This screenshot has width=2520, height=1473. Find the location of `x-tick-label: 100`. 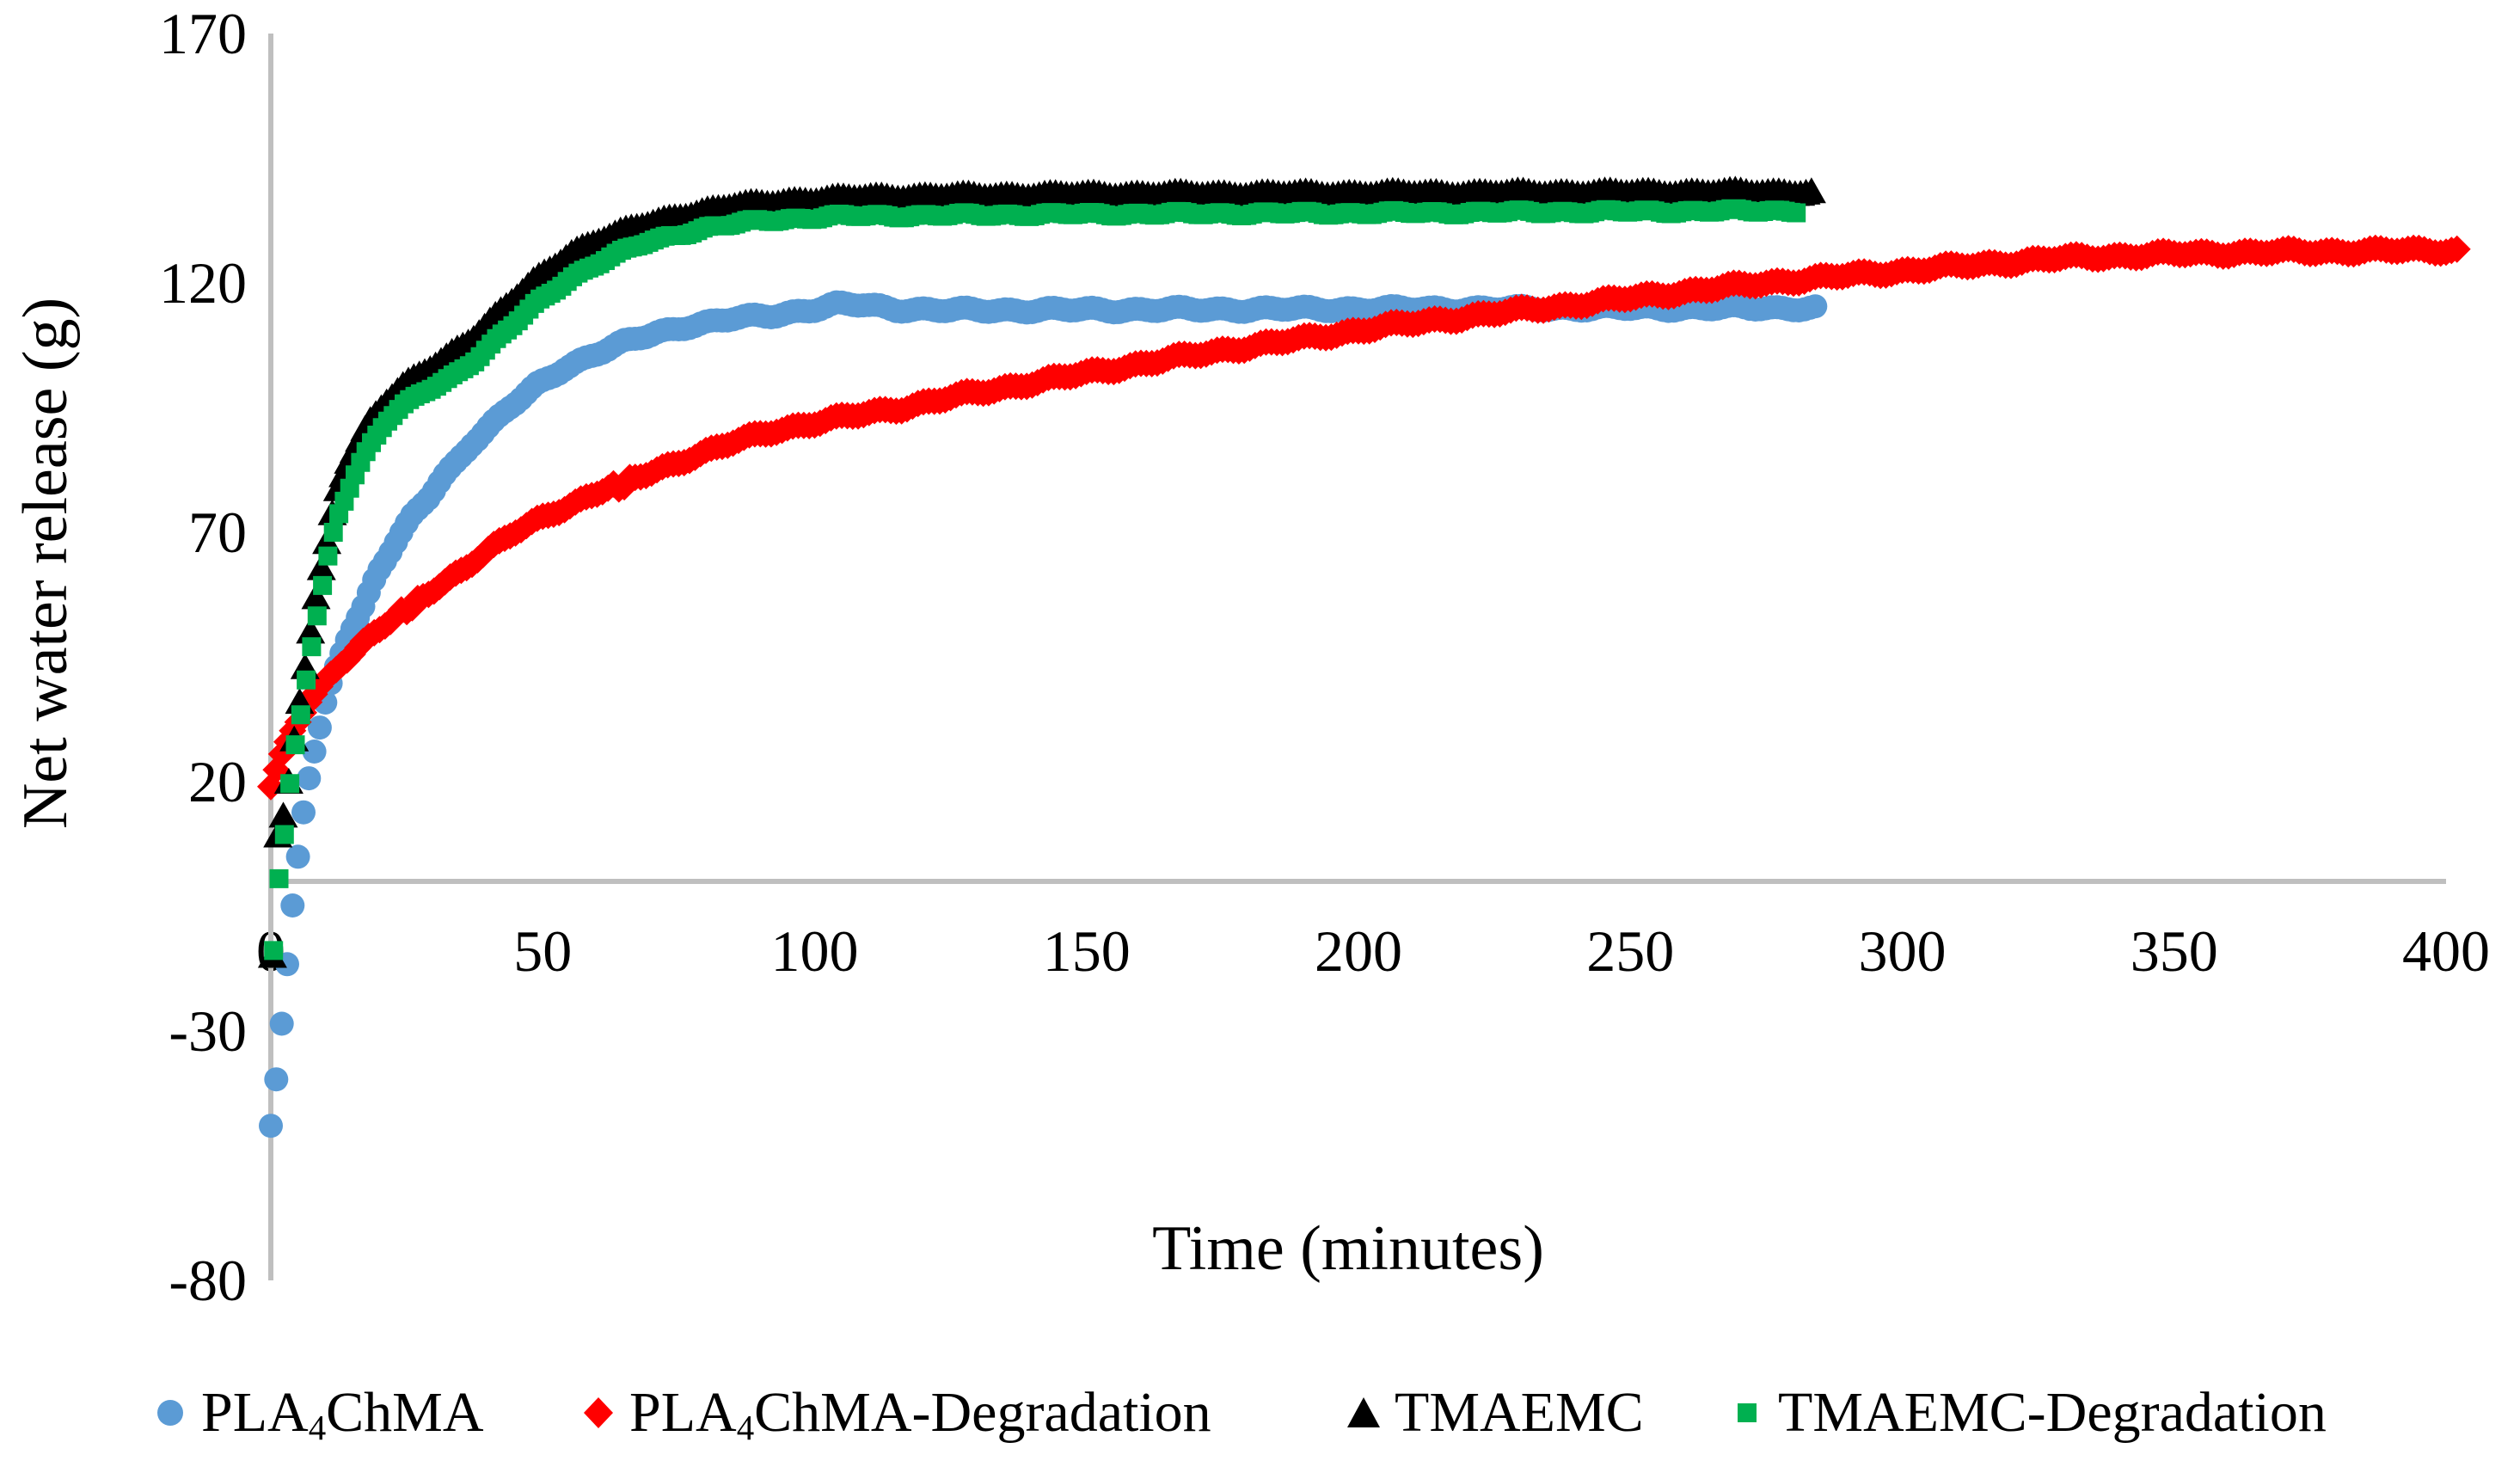

x-tick-label: 100 is located at coordinates (815, 951).